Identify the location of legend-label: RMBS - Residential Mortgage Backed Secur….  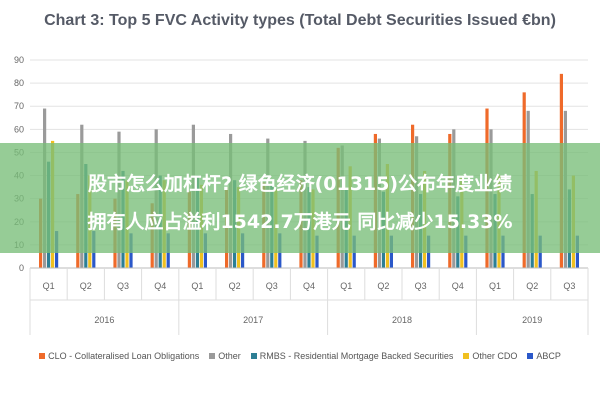
(356, 356).